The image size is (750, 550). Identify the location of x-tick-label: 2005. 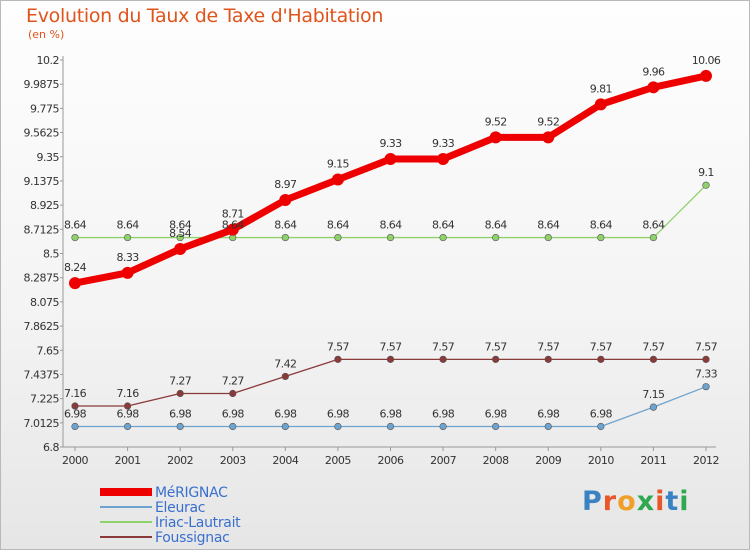
(338, 460).